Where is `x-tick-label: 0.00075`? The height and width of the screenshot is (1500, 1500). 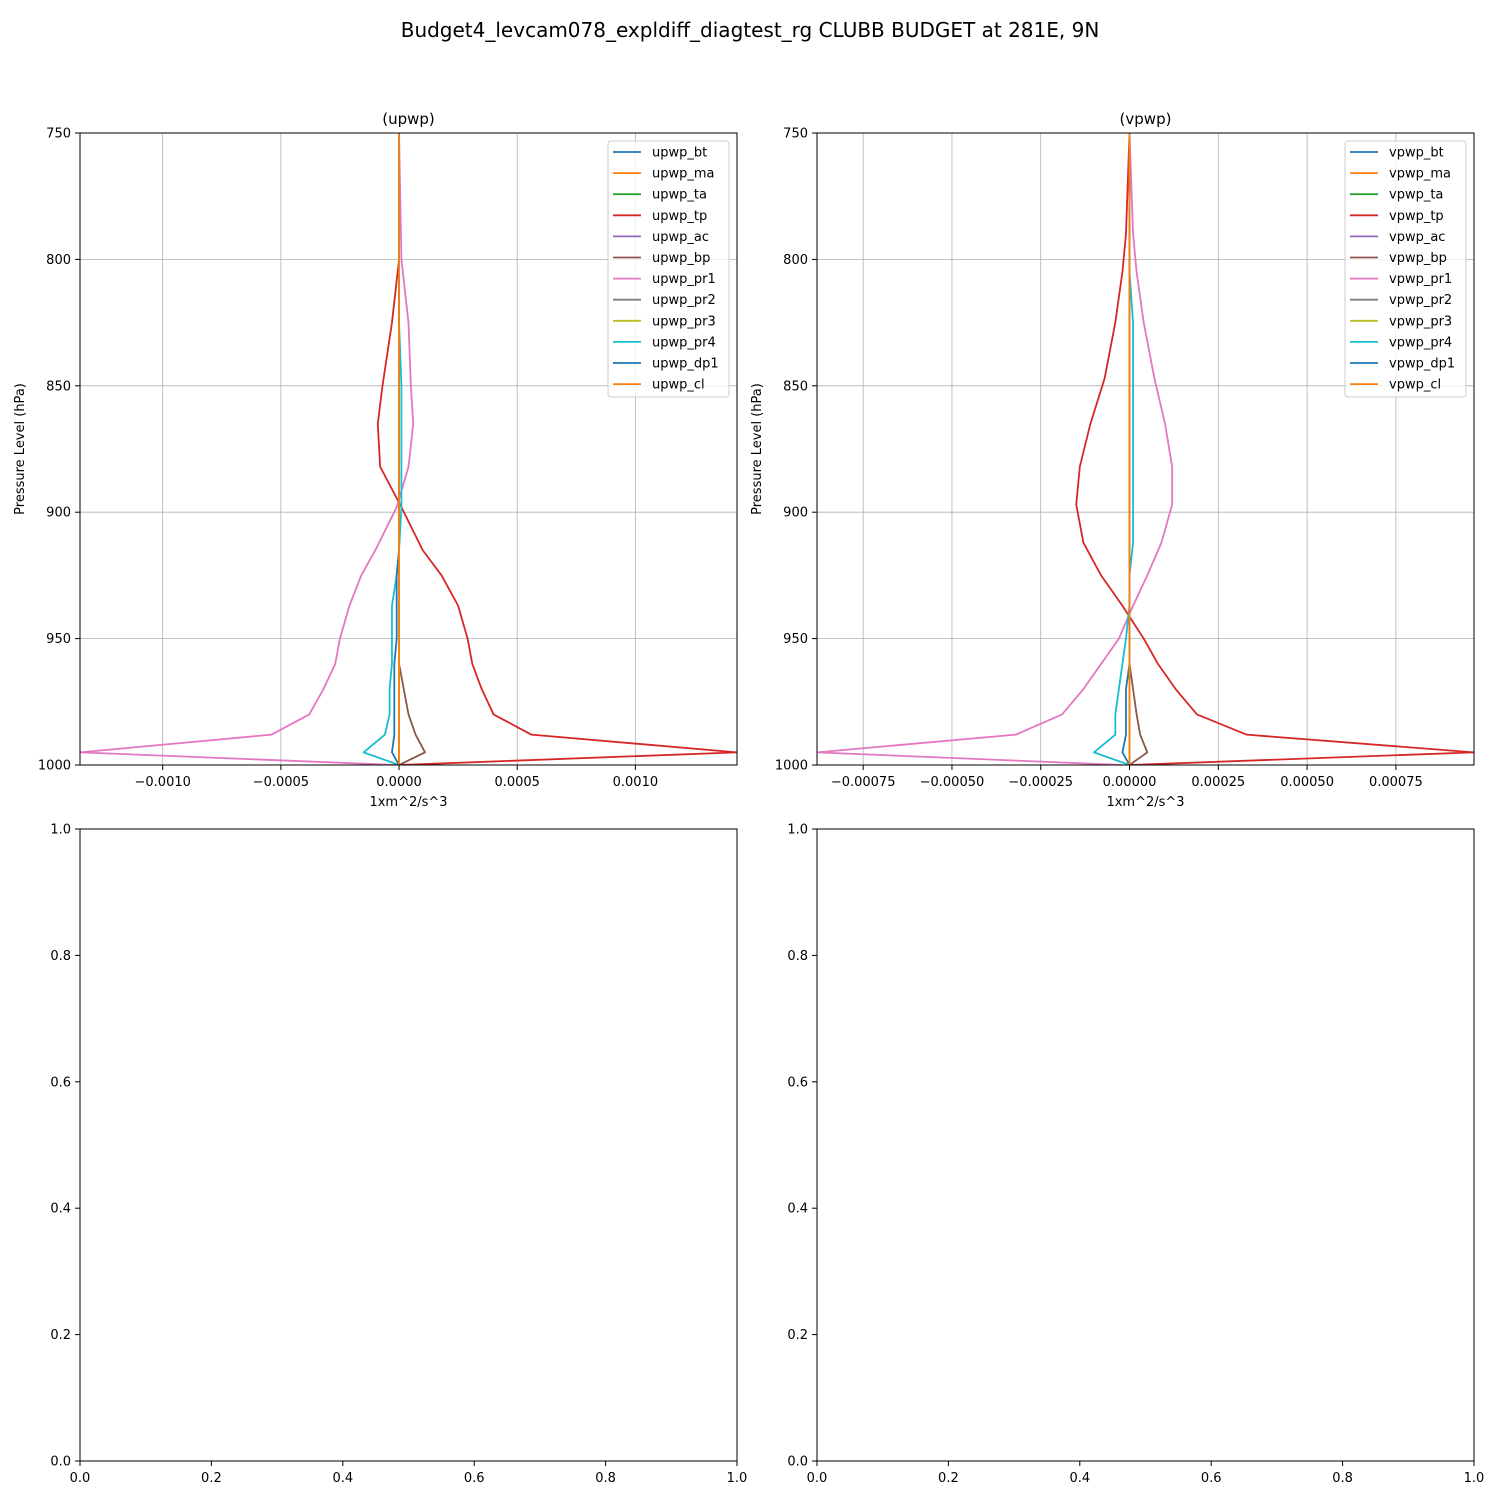 x-tick-label: 0.00075 is located at coordinates (1396, 782).